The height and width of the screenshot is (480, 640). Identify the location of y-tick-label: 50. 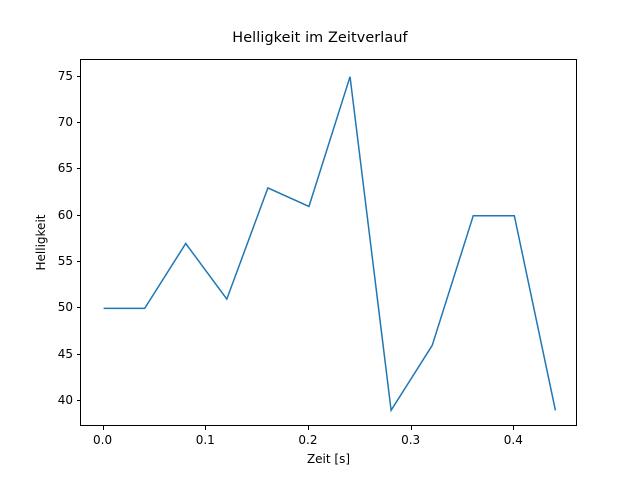
(65, 307).